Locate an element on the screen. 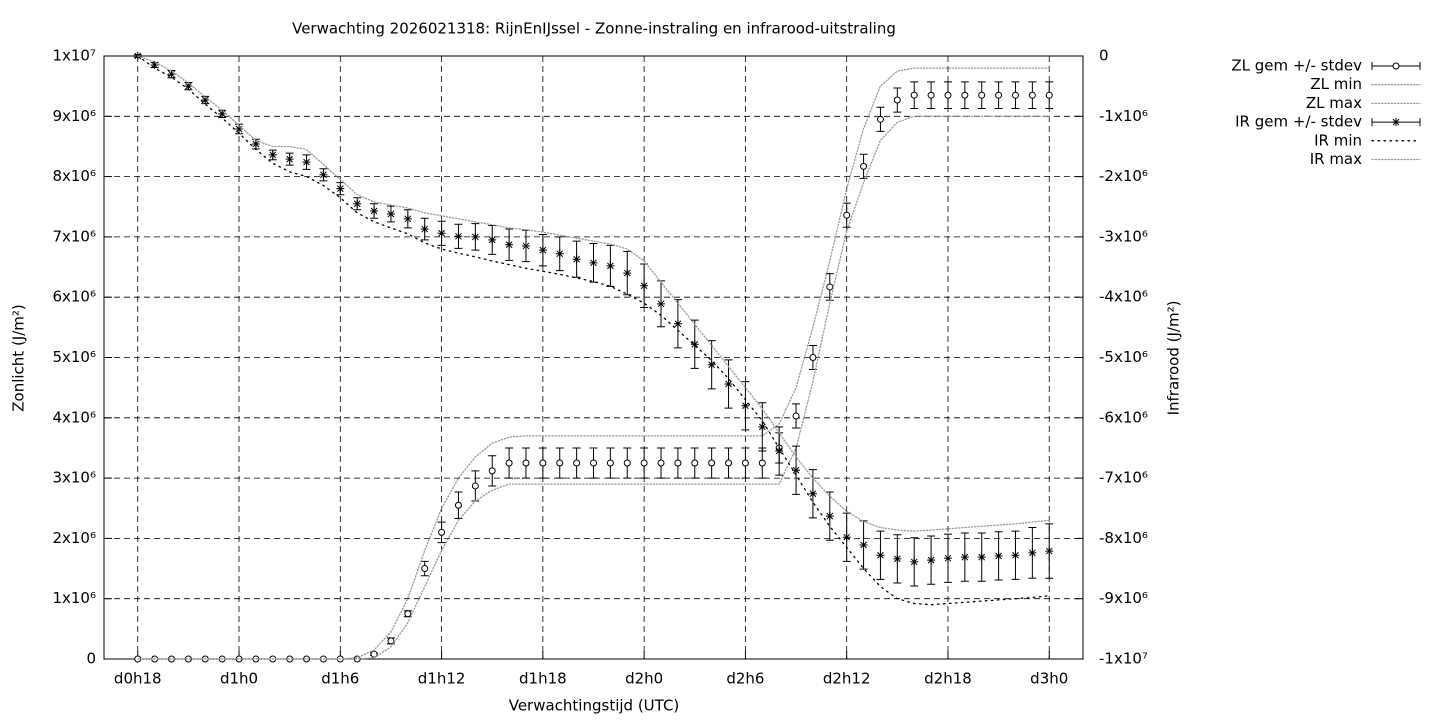  legend-label: IR max is located at coordinates (1336, 159).